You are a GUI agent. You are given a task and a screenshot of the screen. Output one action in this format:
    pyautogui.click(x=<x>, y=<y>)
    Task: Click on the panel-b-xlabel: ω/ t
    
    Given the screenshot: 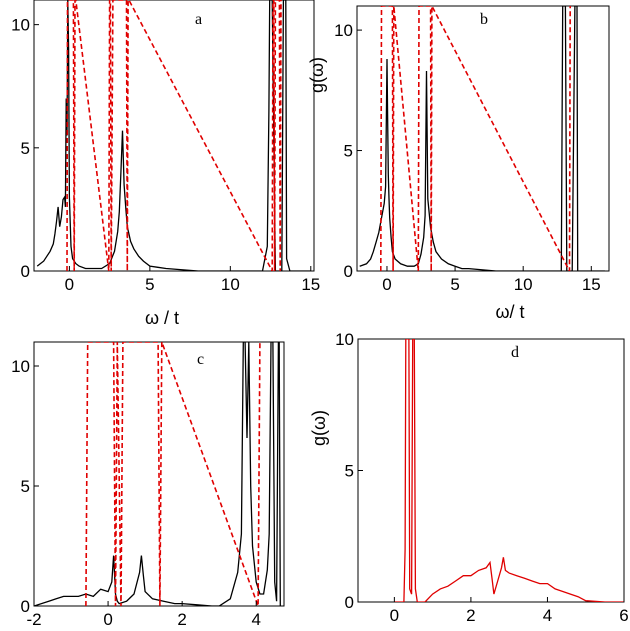 What is the action you would take?
    pyautogui.click(x=509, y=312)
    